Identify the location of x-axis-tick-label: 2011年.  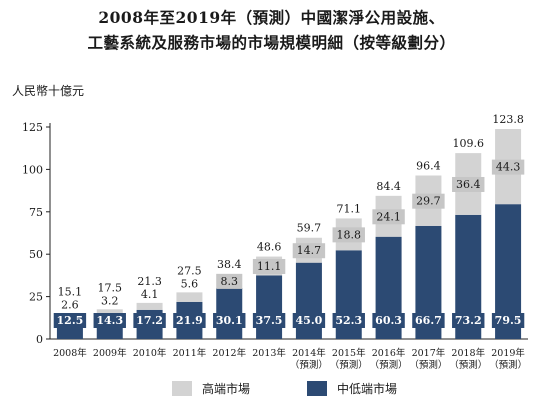
(190, 353).